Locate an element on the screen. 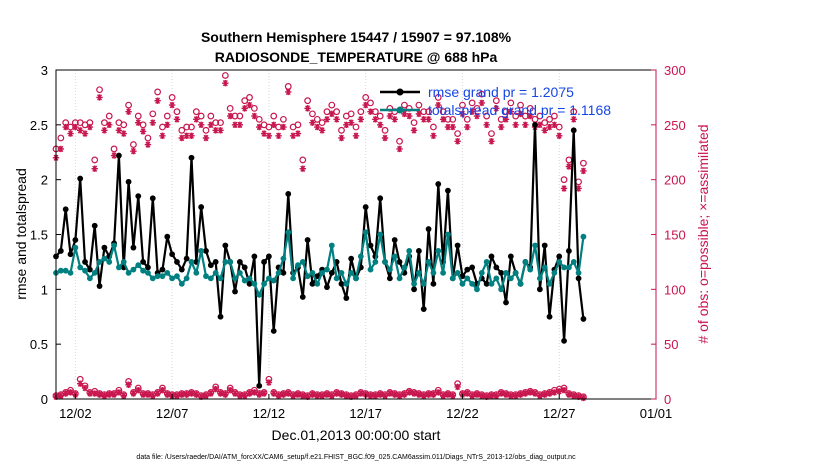 This screenshot has width=830, height=470. y-axis-label-right: # of obs: o=possible; ×=assimilated is located at coordinates (703, 233).